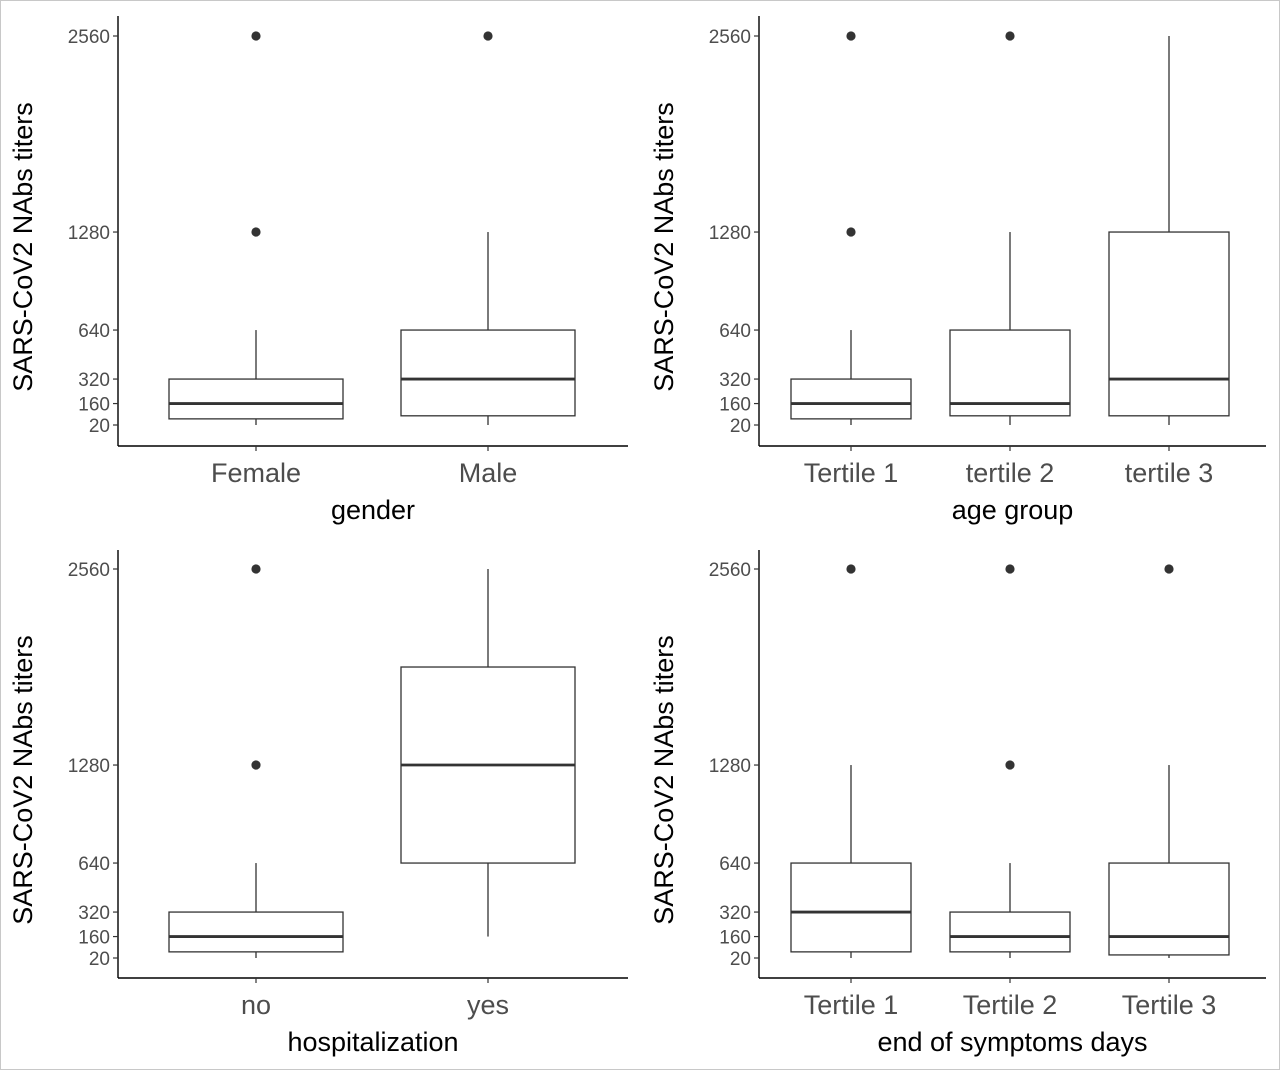 Image resolution: width=1280 pixels, height=1070 pixels. Describe the element at coordinates (256, 473) in the screenshot. I see `x-category-label: Female` at that location.